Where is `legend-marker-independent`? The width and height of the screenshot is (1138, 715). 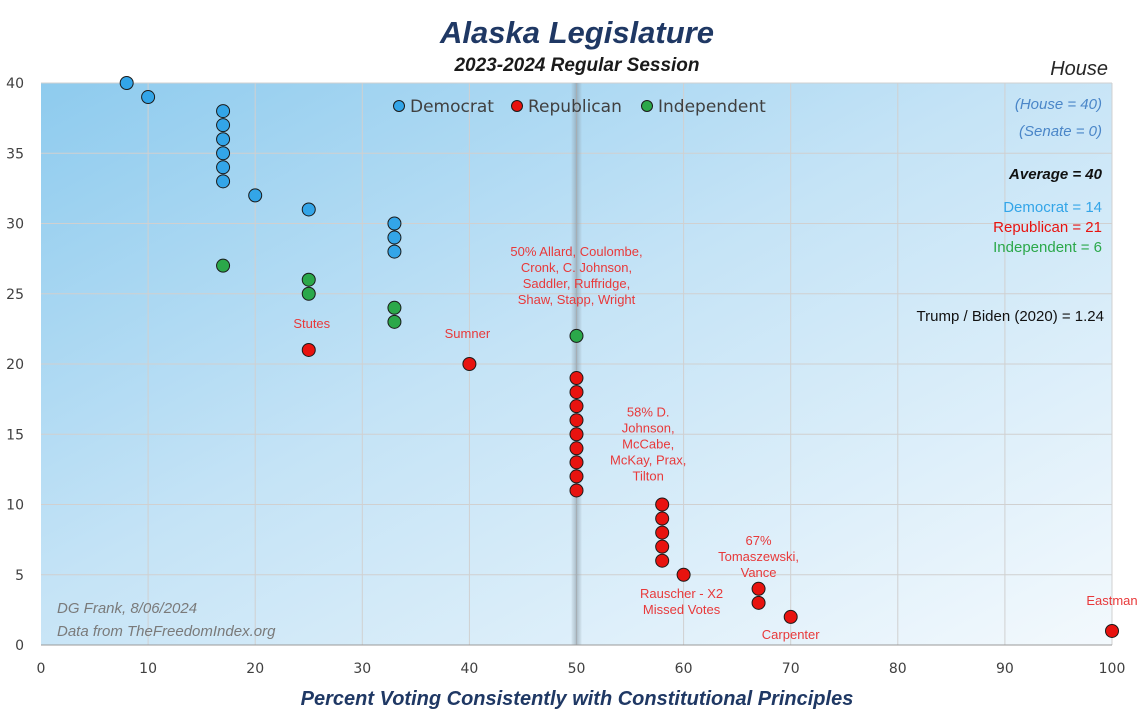
legend-marker-independent is located at coordinates (647, 106).